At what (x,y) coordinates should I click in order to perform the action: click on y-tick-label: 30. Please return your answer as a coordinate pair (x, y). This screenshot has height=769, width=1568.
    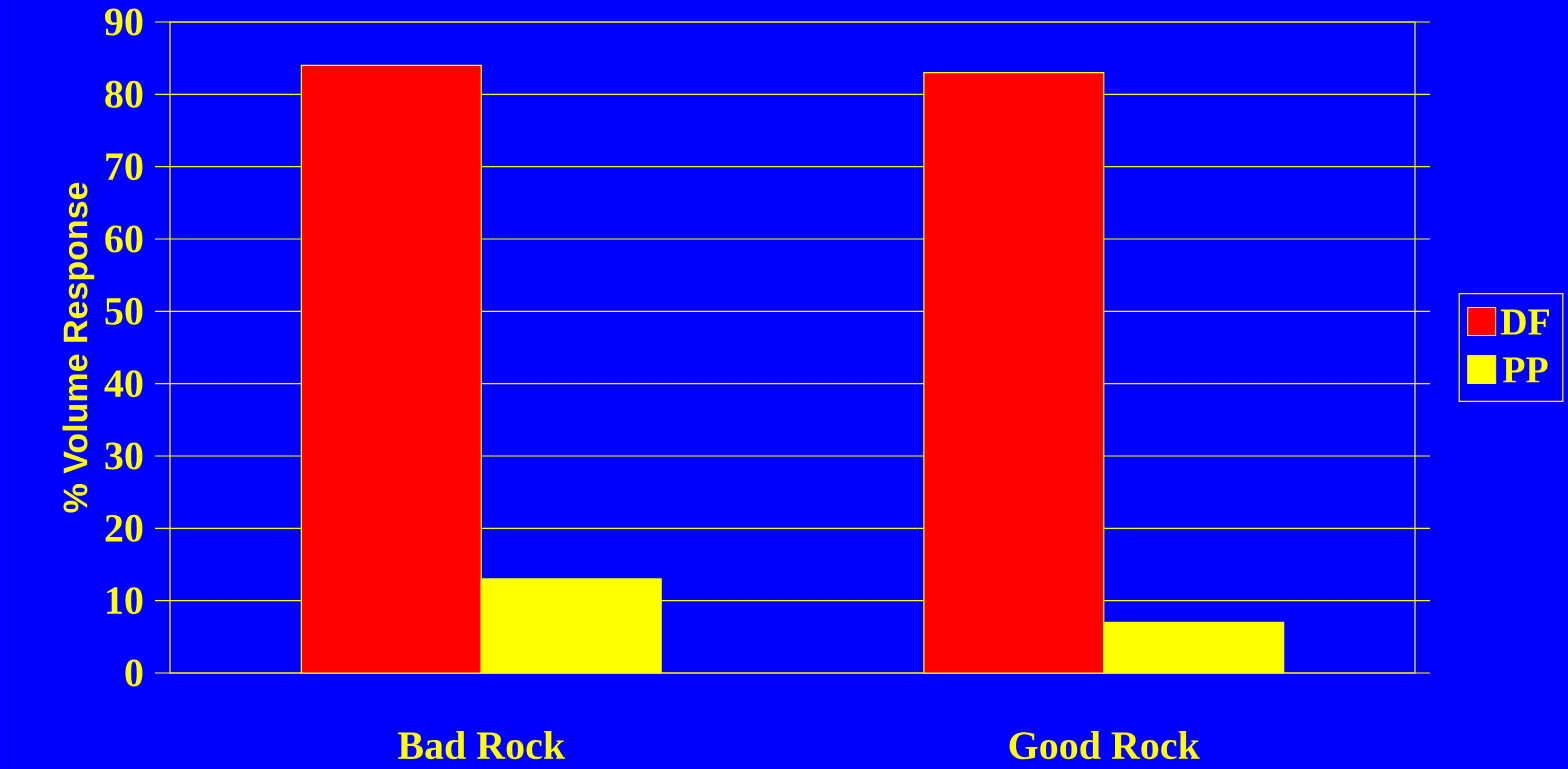
    Looking at the image, I should click on (124, 456).